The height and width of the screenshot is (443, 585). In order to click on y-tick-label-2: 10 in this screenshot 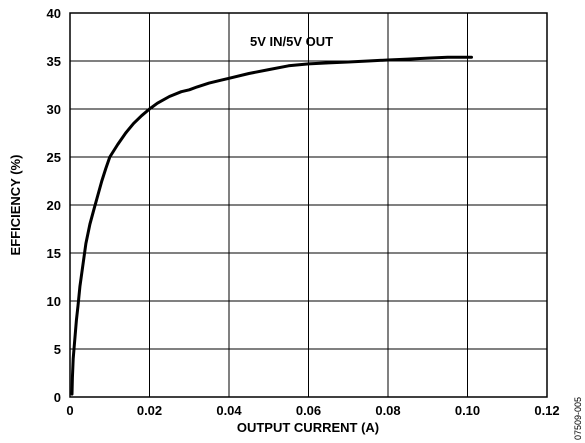, I will do `click(54, 301)`.